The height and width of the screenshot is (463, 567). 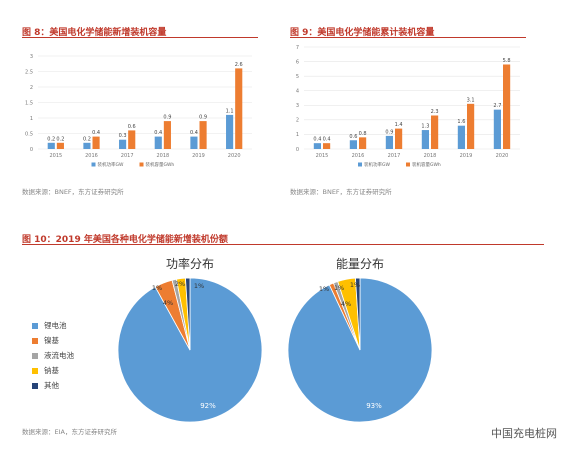 I want to click on legend-item-lithium: 锂电池, so click(x=53, y=325).